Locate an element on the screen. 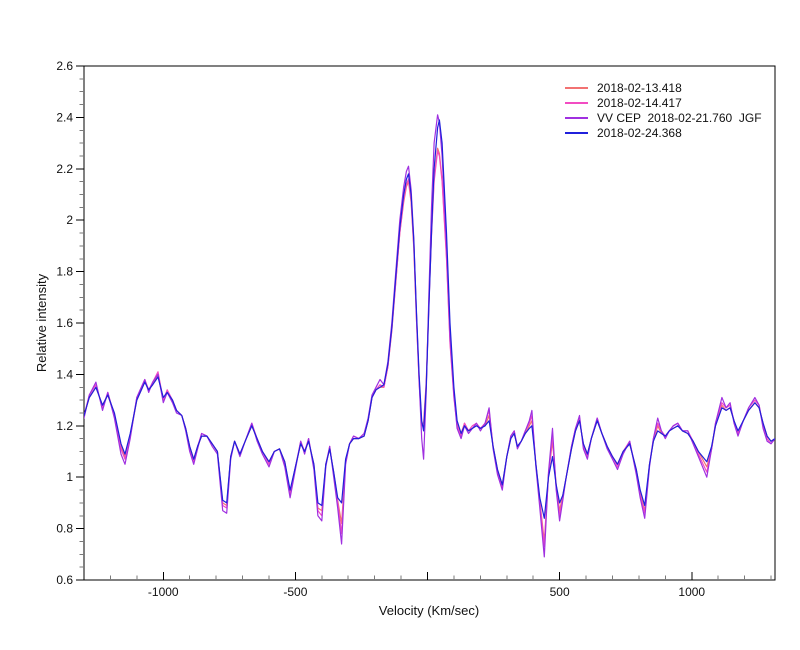 Image resolution: width=800 pixels, height=650 pixels. y-axis: 0.6 0.8 1 1.2 1.4 1.6 1.8 2 2.2 2.4 2.6 is located at coordinates (70, 323).